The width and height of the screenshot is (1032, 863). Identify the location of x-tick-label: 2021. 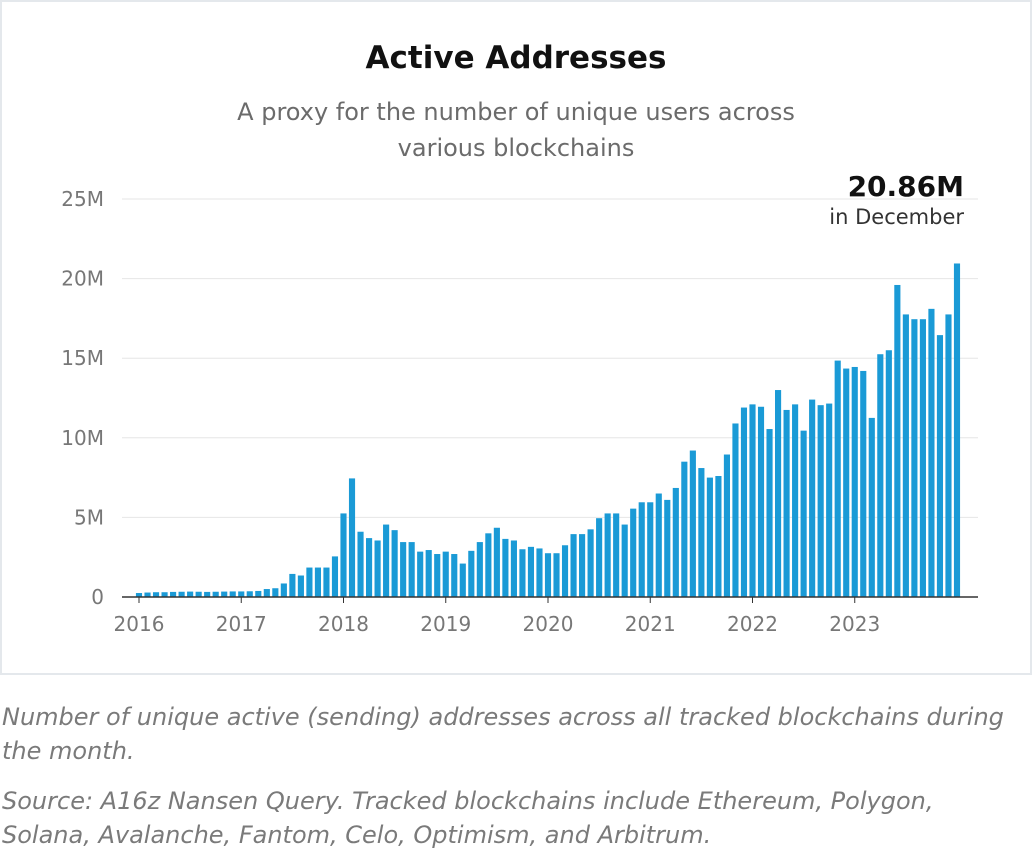
(650, 624).